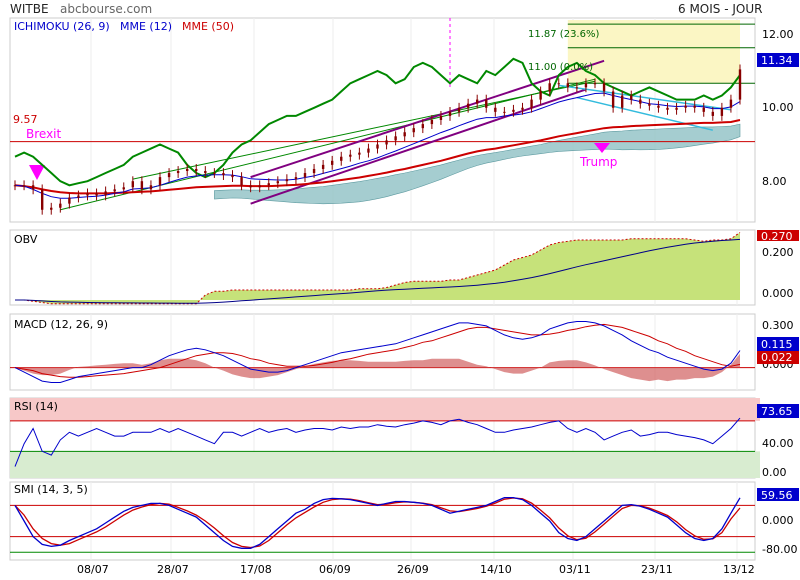  I want to click on price-last-badge, so click(778, 60).